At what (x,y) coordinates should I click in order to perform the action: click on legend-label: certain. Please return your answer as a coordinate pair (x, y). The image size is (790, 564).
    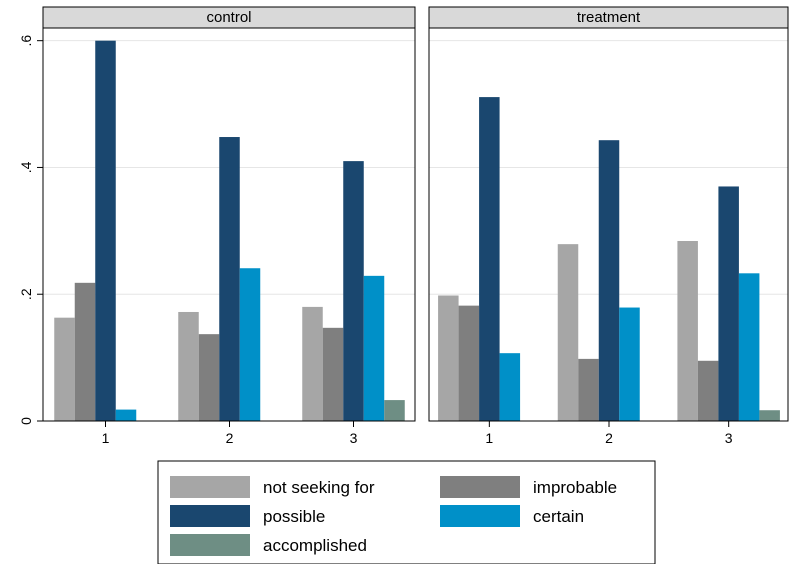
    Looking at the image, I should click on (558, 516).